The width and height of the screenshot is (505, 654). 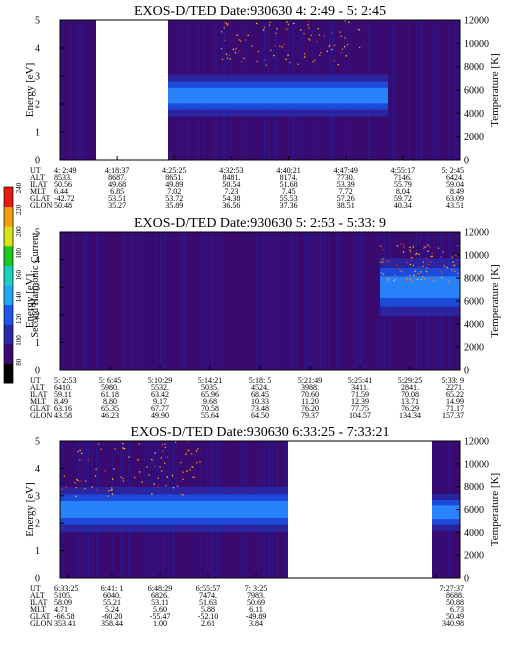 What do you see at coordinates (160, 380) in the screenshot?
I see `info-cell: 5:10:29` at bounding box center [160, 380].